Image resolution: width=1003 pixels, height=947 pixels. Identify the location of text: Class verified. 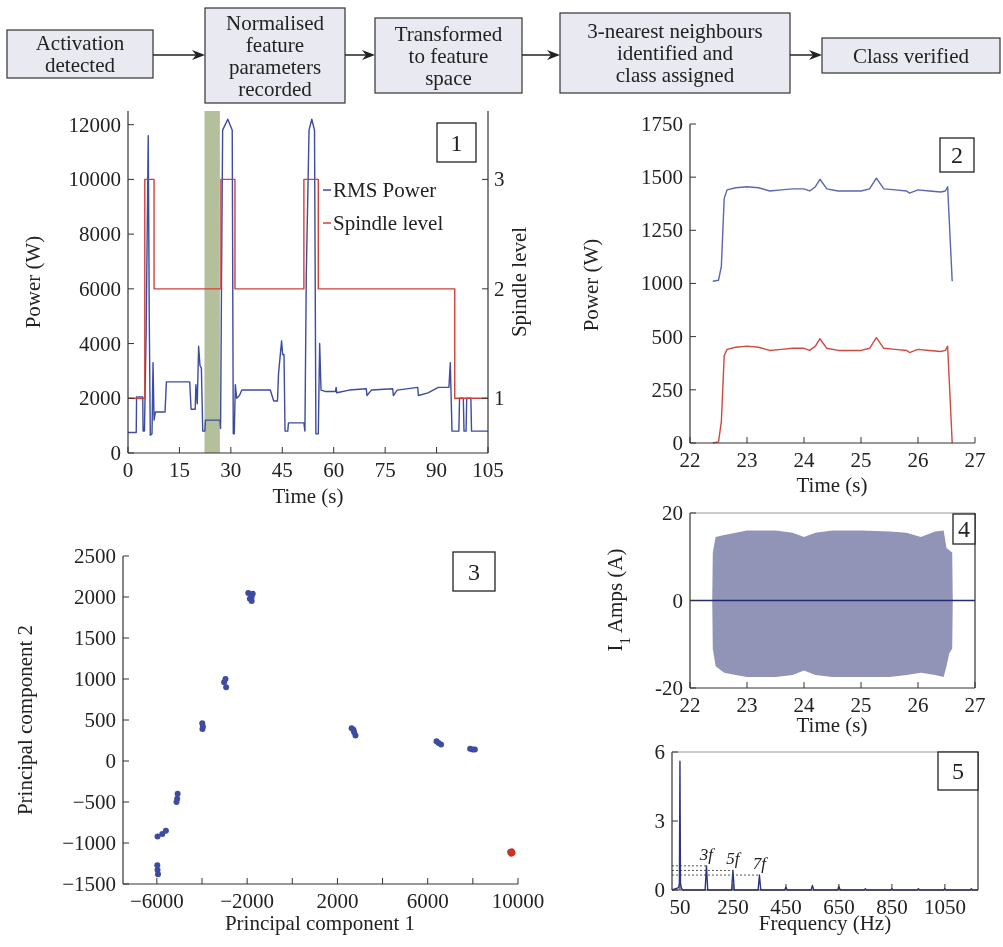
(911, 55).